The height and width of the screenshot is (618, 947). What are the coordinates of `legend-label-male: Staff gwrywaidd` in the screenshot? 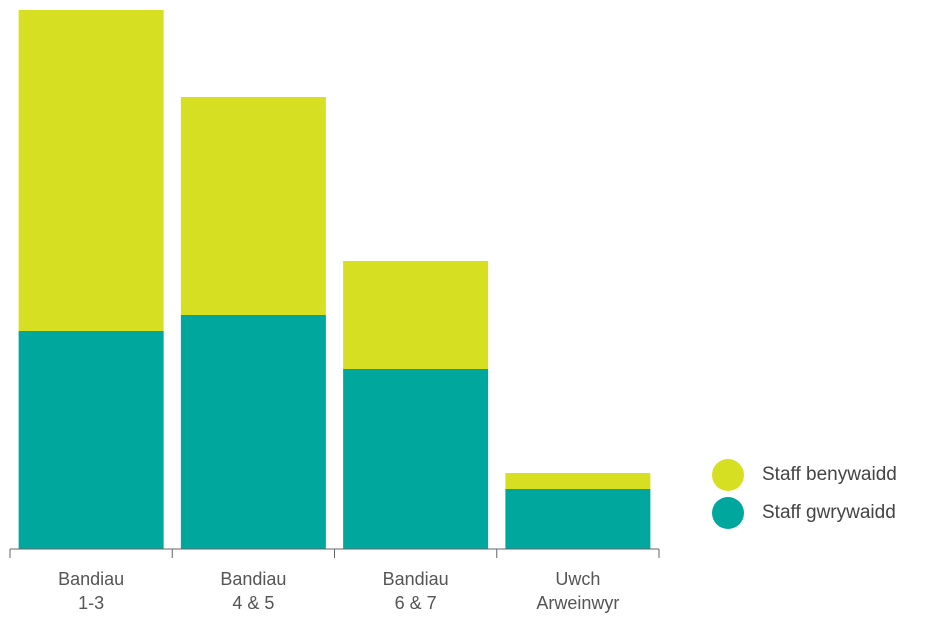 It's located at (829, 512).